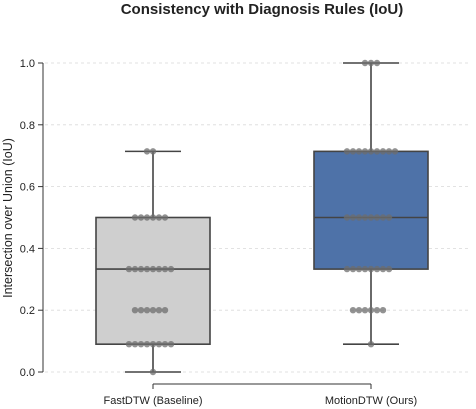 The height and width of the screenshot is (409, 476). I want to click on y-axis-label: Intersection over Union (IoU), so click(8, 218).